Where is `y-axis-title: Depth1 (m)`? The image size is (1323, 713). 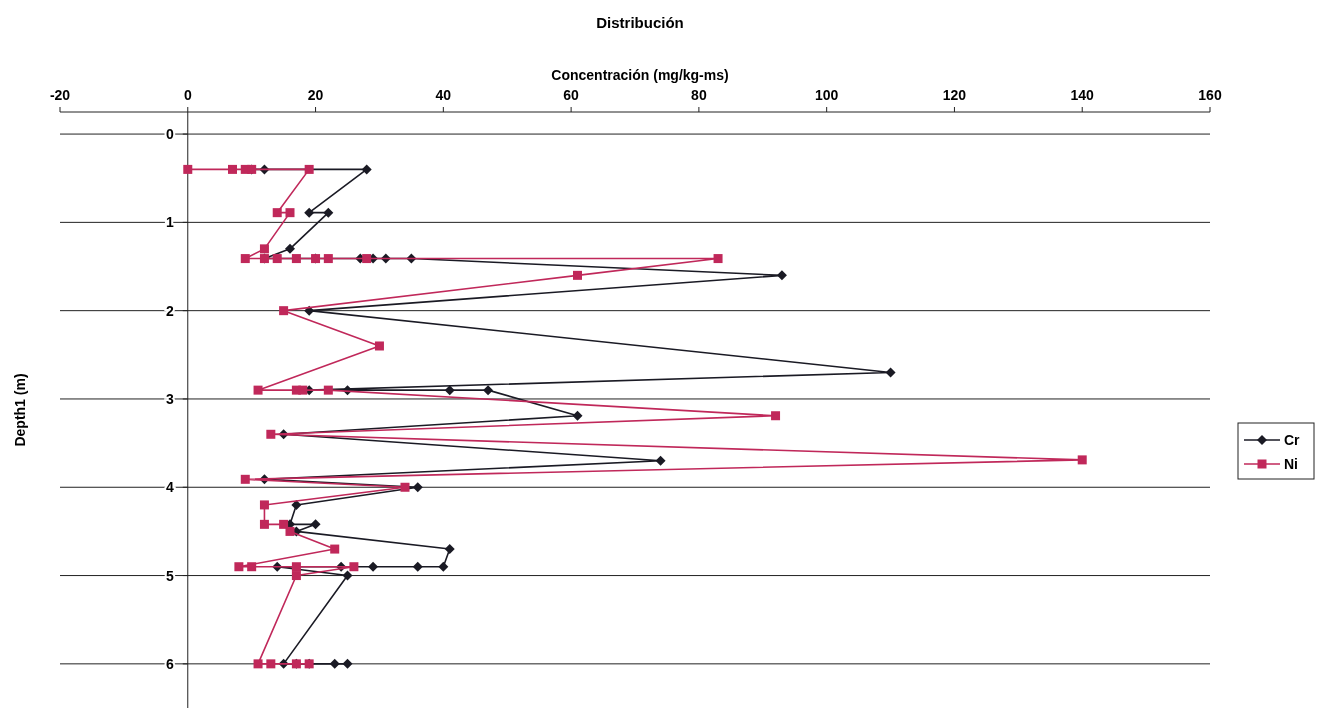 y-axis-title: Depth1 (m) is located at coordinates (20, 410).